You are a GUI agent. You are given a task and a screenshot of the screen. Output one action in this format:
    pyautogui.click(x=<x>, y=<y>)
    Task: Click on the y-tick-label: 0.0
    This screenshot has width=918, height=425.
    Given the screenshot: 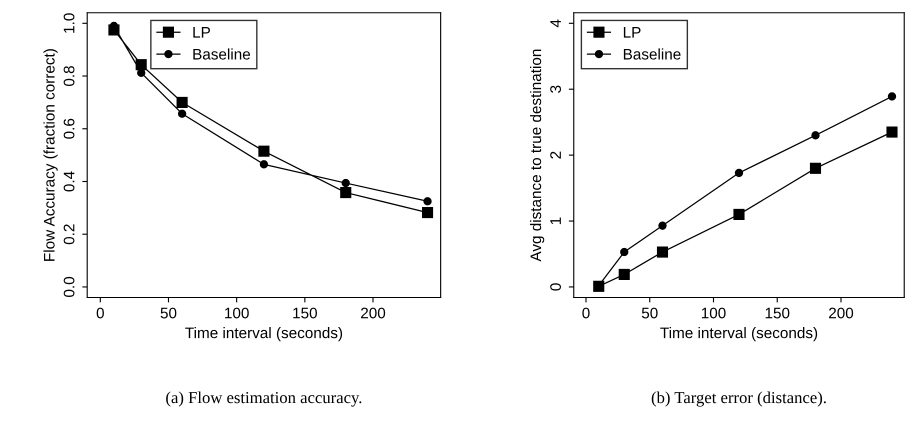 What is the action you would take?
    pyautogui.click(x=69, y=286)
    